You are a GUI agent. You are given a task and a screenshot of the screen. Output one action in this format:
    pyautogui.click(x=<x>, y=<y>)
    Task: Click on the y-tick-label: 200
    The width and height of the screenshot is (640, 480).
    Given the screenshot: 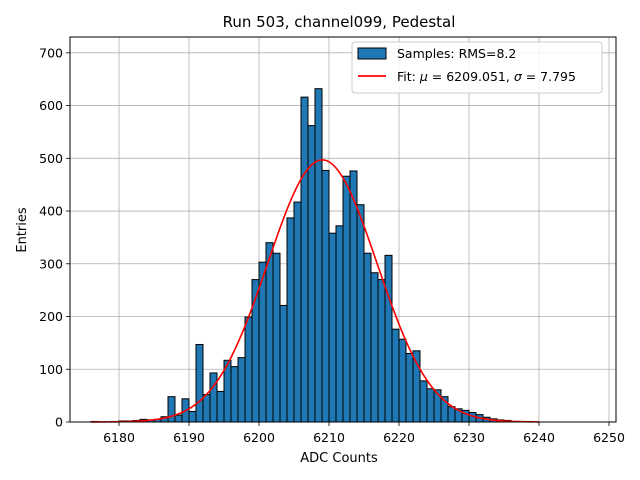 What is the action you would take?
    pyautogui.click(x=51, y=316)
    